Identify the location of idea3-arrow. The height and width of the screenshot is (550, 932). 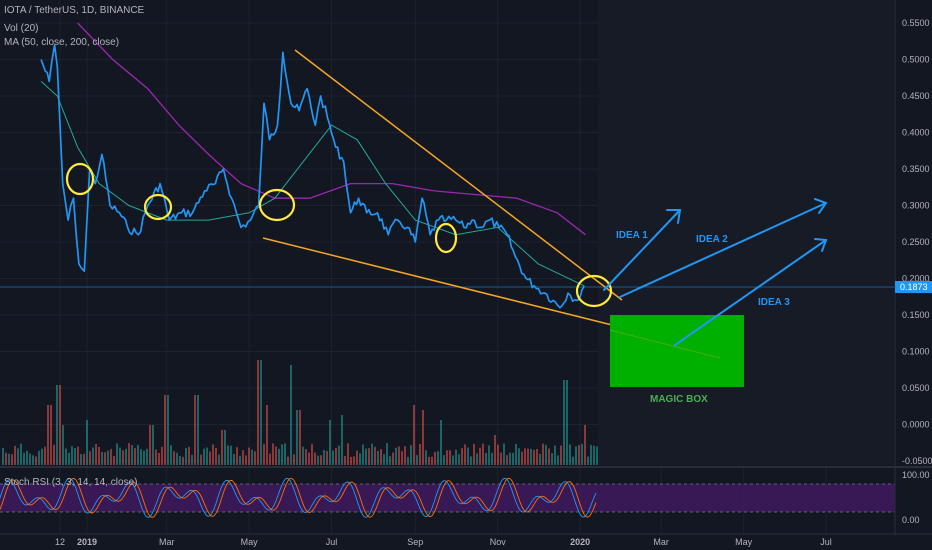
(750, 292).